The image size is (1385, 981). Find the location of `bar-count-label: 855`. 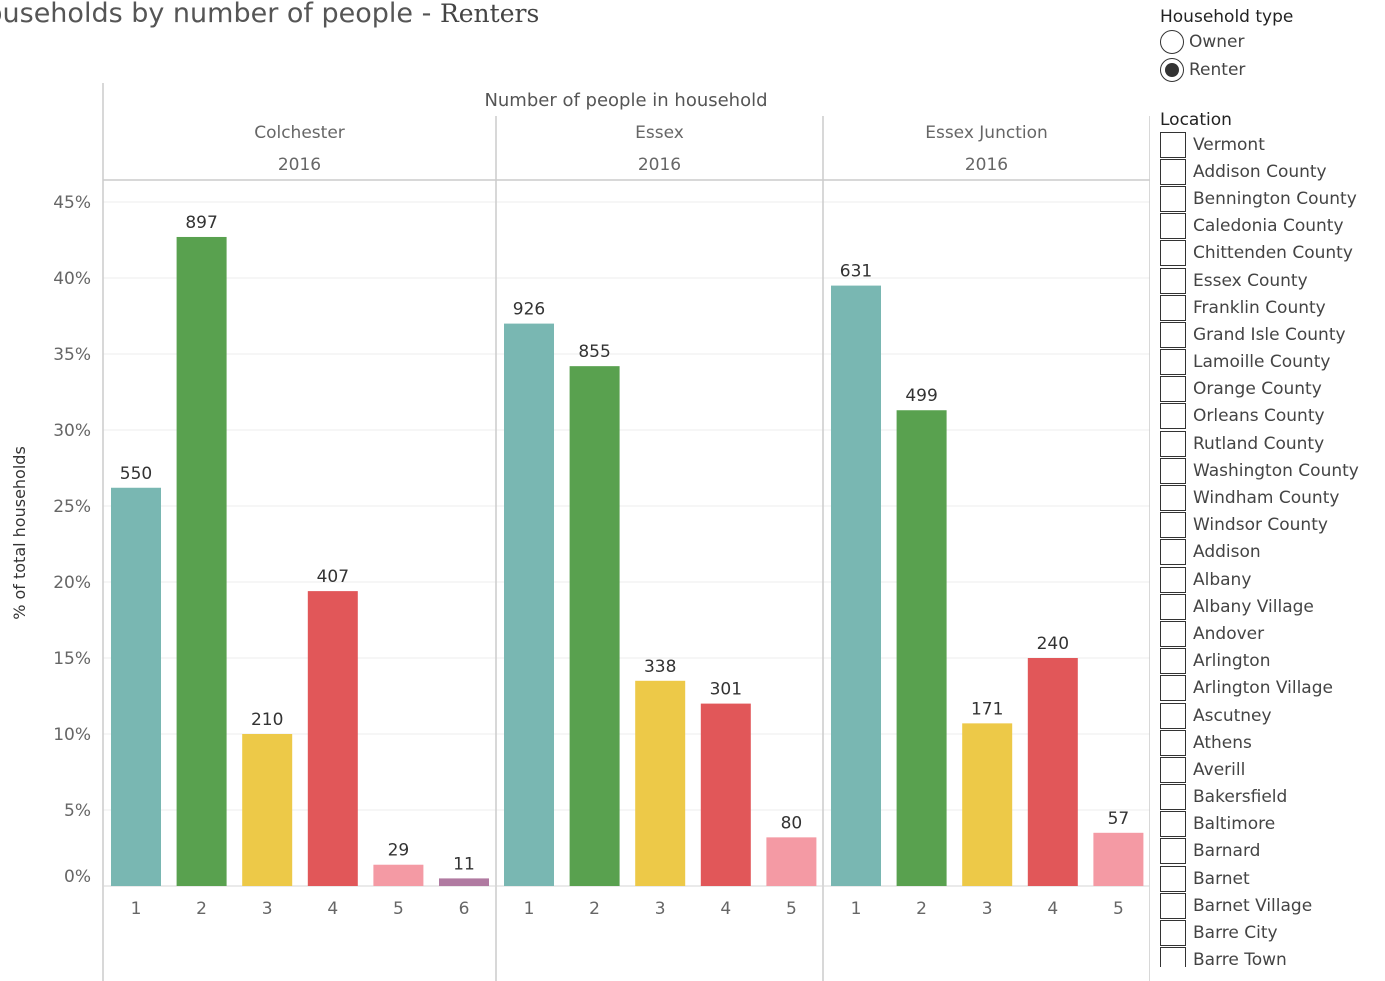

bar-count-label: 855 is located at coordinates (594, 352).